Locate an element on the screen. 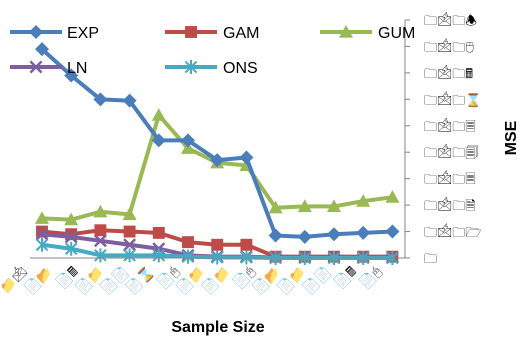 The width and height of the screenshot is (526, 338). legend-exp-label: EXP is located at coordinates (83, 33).